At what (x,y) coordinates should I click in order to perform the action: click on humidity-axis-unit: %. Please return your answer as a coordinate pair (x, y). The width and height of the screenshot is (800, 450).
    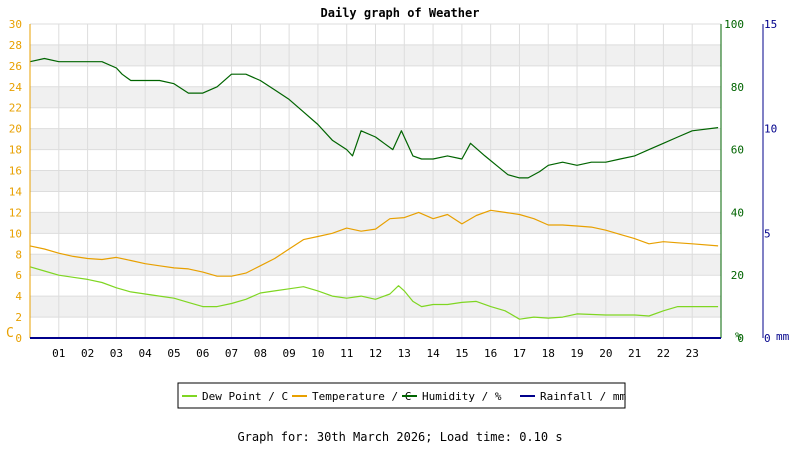
    Looking at the image, I should click on (738, 336).